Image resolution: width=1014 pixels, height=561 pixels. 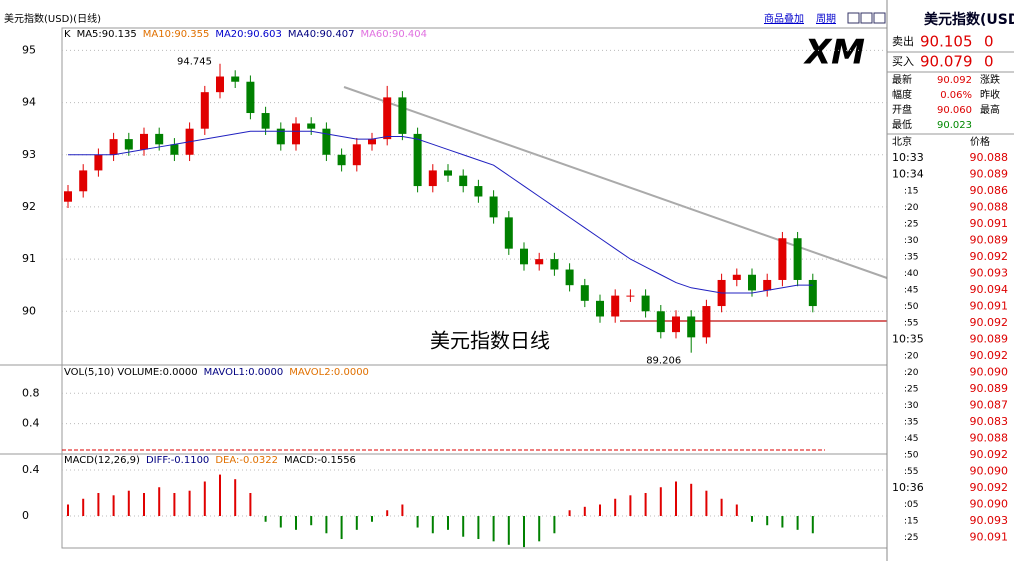 I want to click on stat-value: 90.060, so click(x=954, y=110).